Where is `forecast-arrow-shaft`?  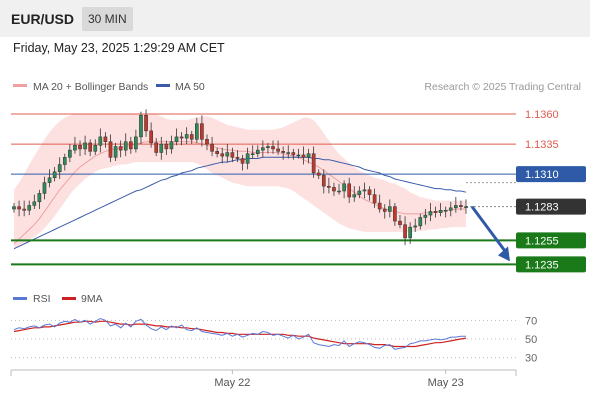
forecast-arrow-shaft is located at coordinates (489, 229).